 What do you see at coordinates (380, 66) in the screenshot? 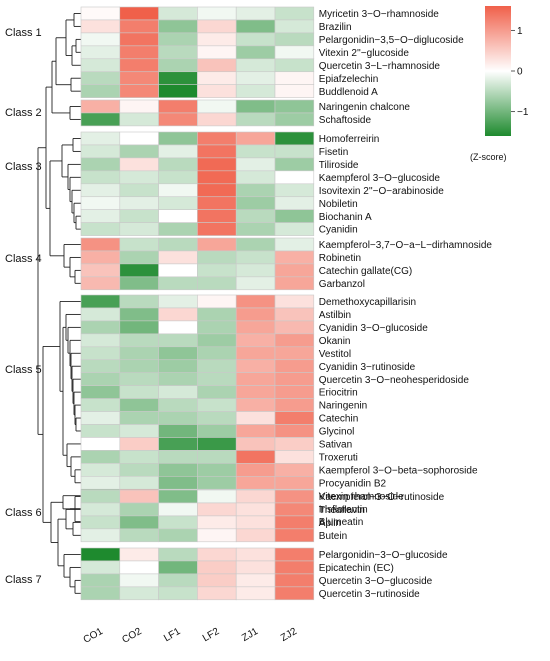
I see `row-label: Quercetin 3−L−rhamnoside` at bounding box center [380, 66].